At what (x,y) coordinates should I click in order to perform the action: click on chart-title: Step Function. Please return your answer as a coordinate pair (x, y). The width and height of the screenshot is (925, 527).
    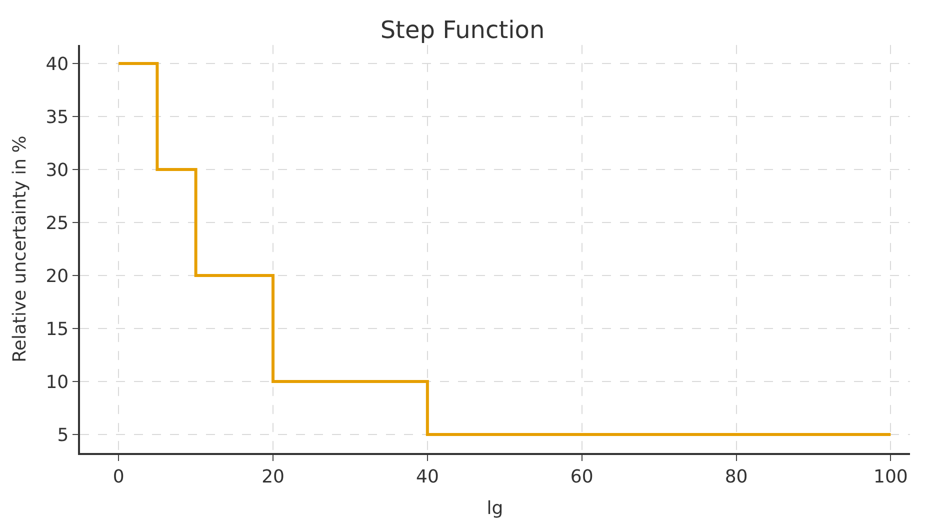
    Looking at the image, I should click on (462, 30).